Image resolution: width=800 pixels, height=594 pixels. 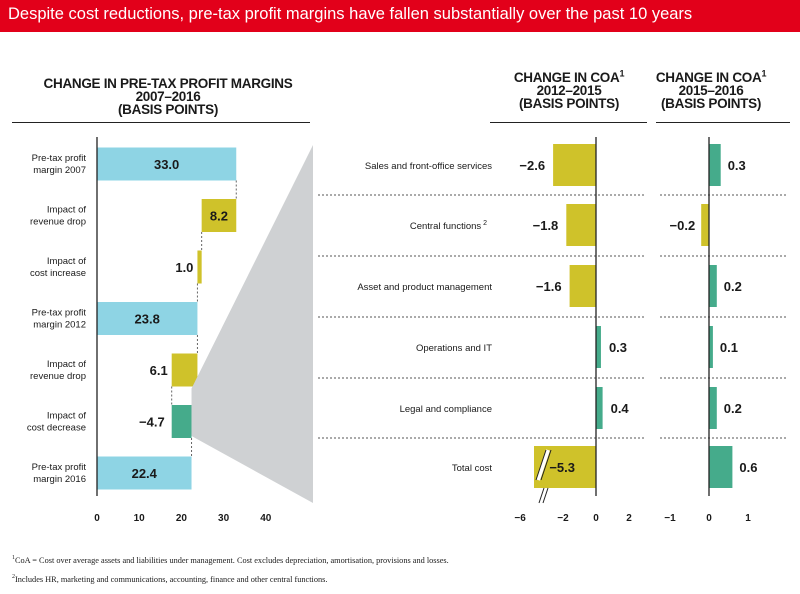 What do you see at coordinates (566, 77) in the screenshot?
I see `mid-title-line1: CHANGE IN COA` at bounding box center [566, 77].